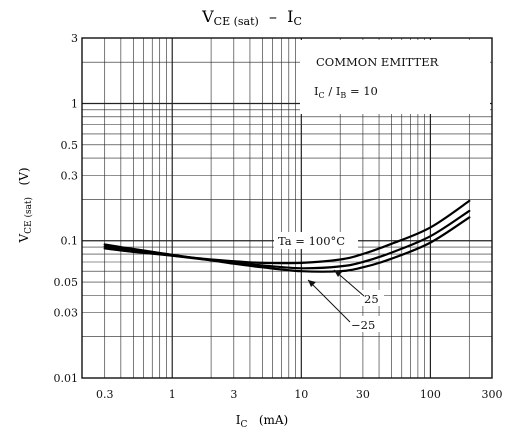  What do you see at coordinates (377, 62) in the screenshot?
I see `legend-line-1: COMMON EMITTER` at bounding box center [377, 62].